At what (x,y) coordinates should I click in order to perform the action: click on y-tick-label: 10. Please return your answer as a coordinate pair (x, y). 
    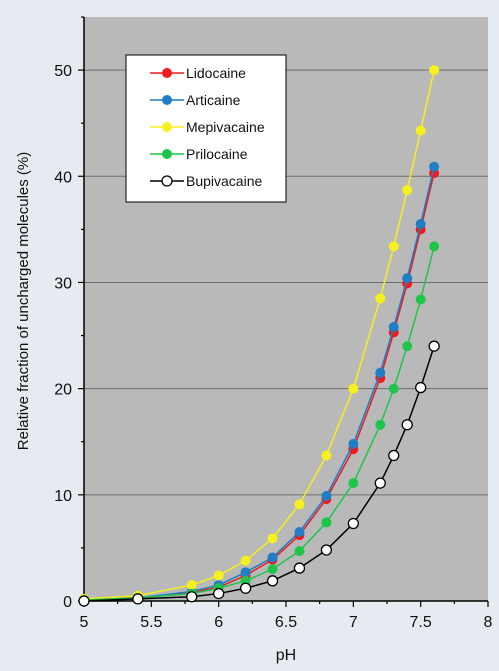
    Looking at the image, I should click on (63, 496).